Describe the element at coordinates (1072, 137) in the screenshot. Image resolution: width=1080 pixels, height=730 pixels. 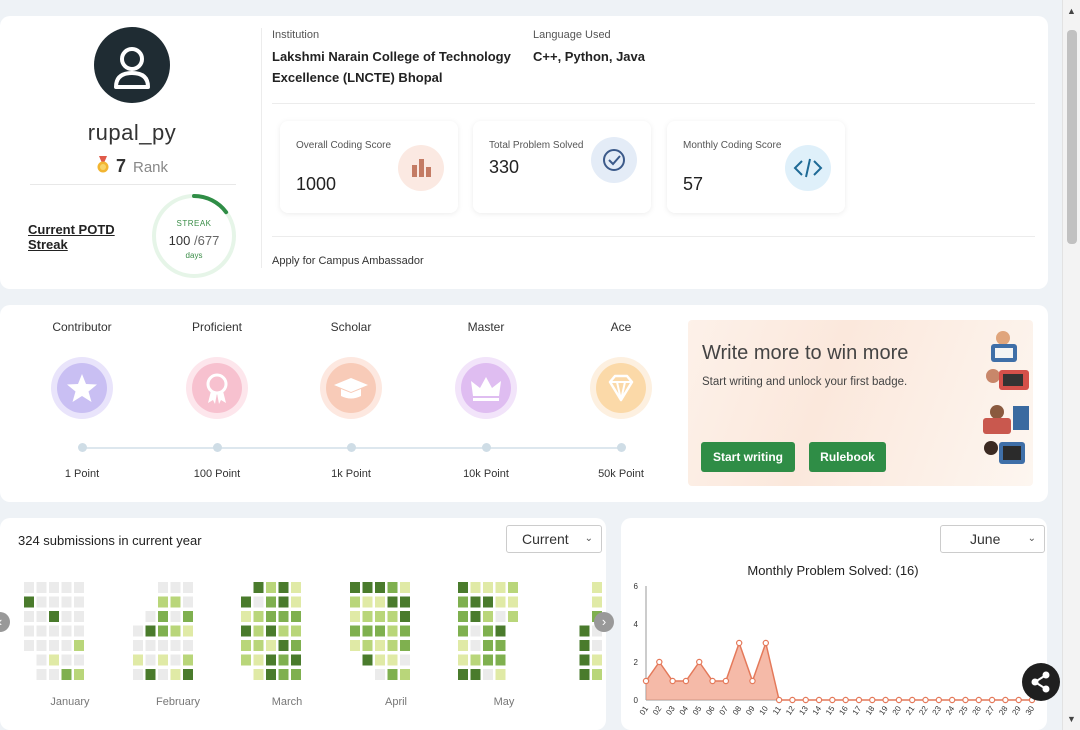
I see `scrollbar-thumb` at that location.